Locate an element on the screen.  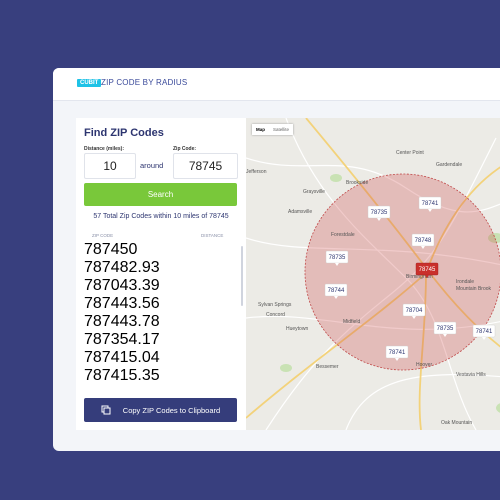
distance-cell: 4.17 is located at coordinates (144, 339).